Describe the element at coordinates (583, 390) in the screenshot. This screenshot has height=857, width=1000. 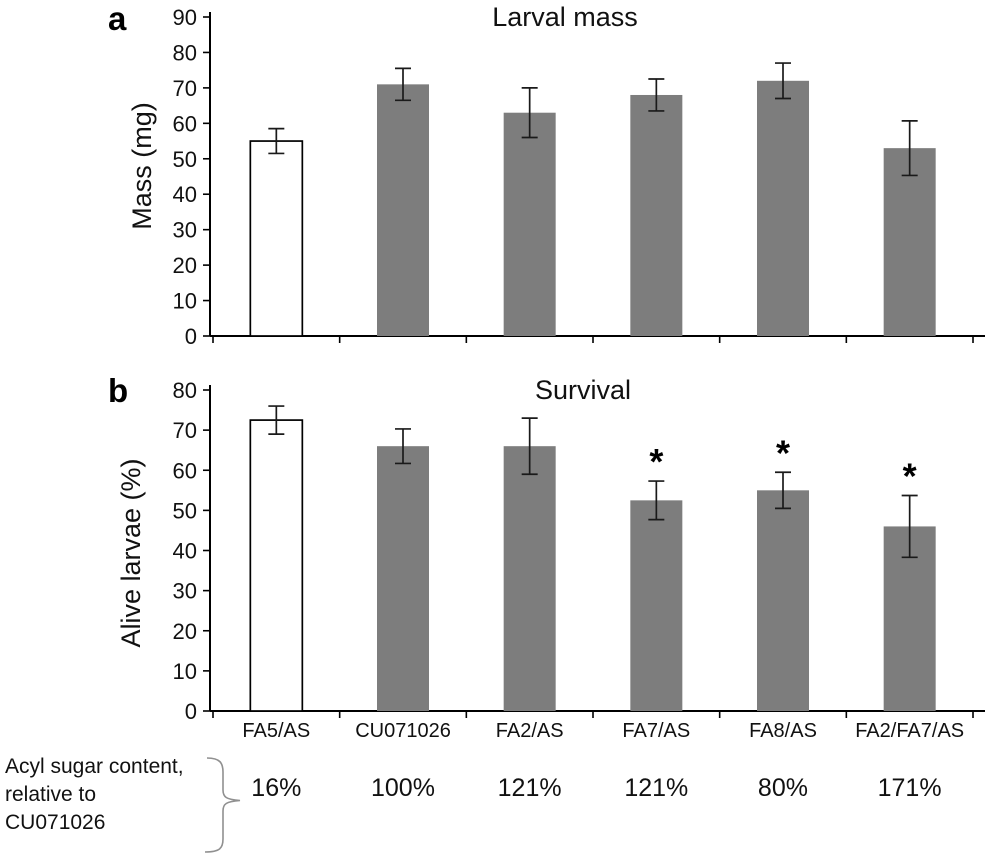
I see `panel-b-title: Survival` at that location.